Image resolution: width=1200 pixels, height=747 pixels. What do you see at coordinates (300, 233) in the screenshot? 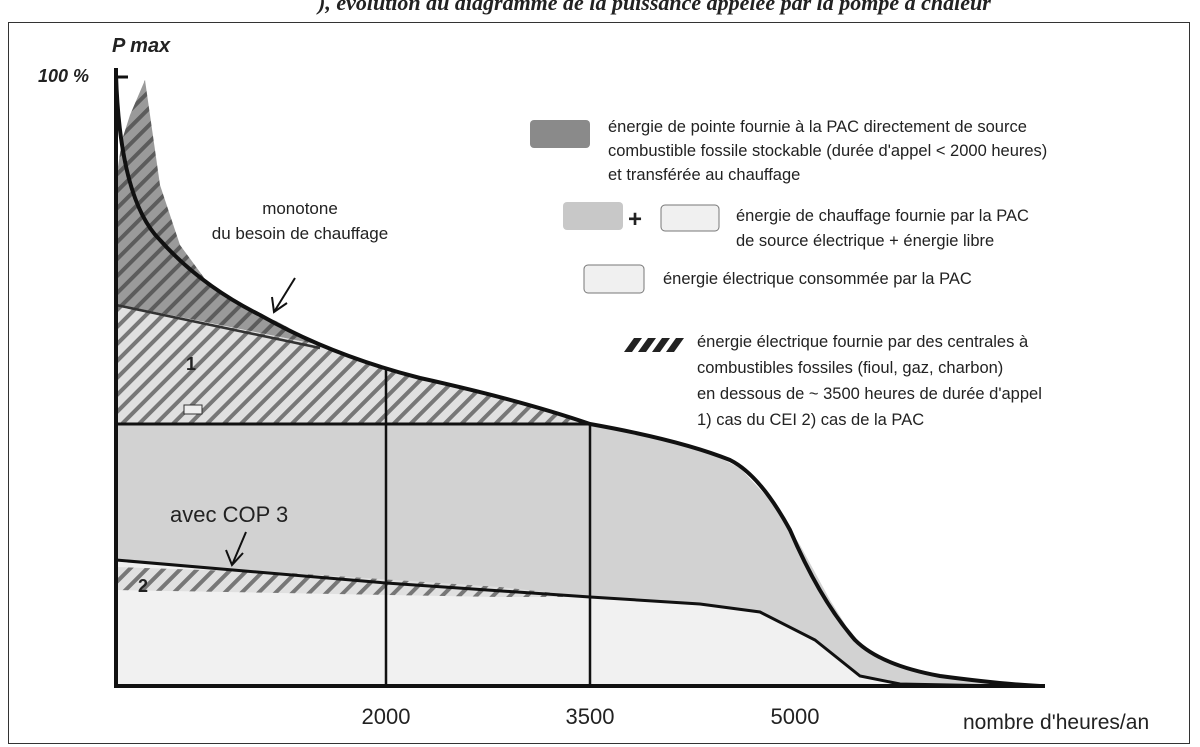
I see `curve-label-line-2: du besoin de chauffage` at bounding box center [300, 233].